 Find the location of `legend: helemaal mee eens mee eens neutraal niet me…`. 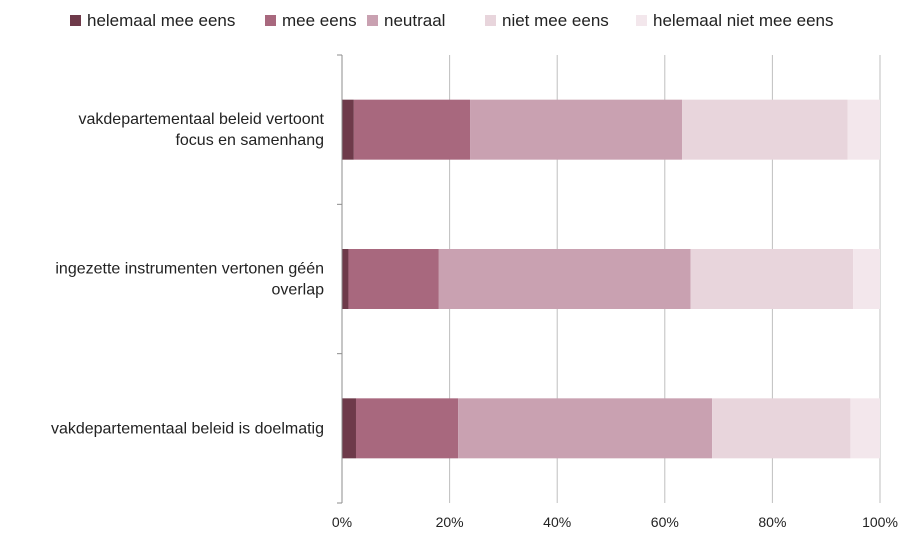

legend: helemaal mee eens mee eens neutraal niet me… is located at coordinates (452, 20).